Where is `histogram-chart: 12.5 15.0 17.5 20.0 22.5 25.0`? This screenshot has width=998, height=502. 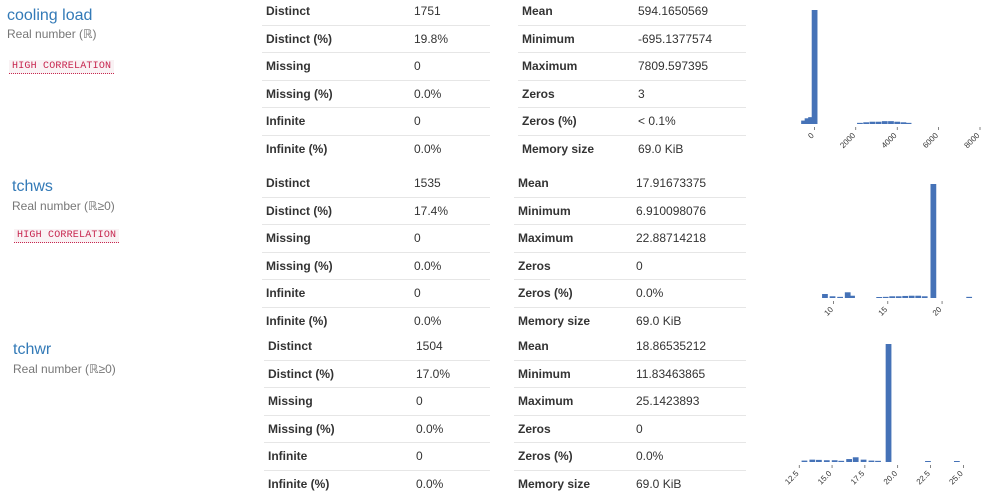 histogram-chart: 12.5 15.0 17.5 20.0 22.5 25.0 is located at coordinates (874, 415).